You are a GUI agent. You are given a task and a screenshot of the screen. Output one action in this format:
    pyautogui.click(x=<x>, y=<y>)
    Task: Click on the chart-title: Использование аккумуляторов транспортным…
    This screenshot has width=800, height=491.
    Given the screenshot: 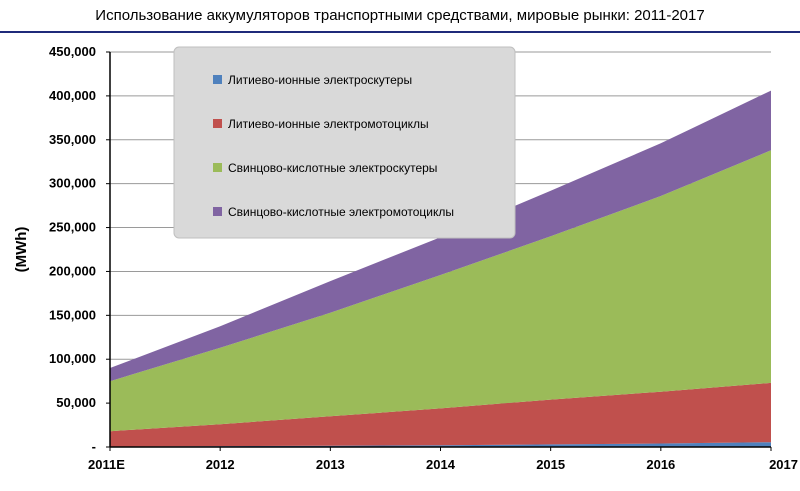 What is the action you would take?
    pyautogui.click(x=400, y=15)
    